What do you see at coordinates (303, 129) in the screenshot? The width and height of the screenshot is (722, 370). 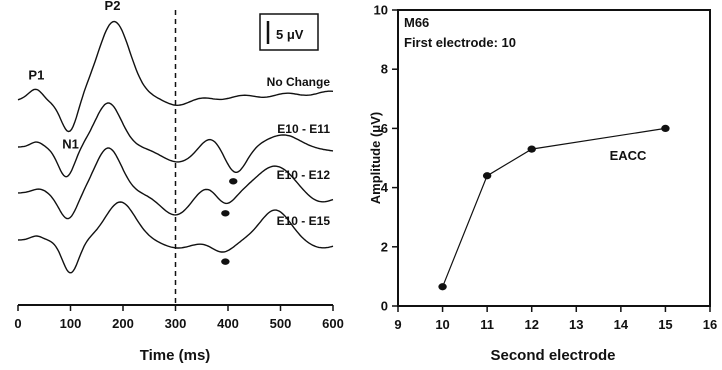 I see `series-label-e10-e11: E10 - E11` at bounding box center [303, 129].